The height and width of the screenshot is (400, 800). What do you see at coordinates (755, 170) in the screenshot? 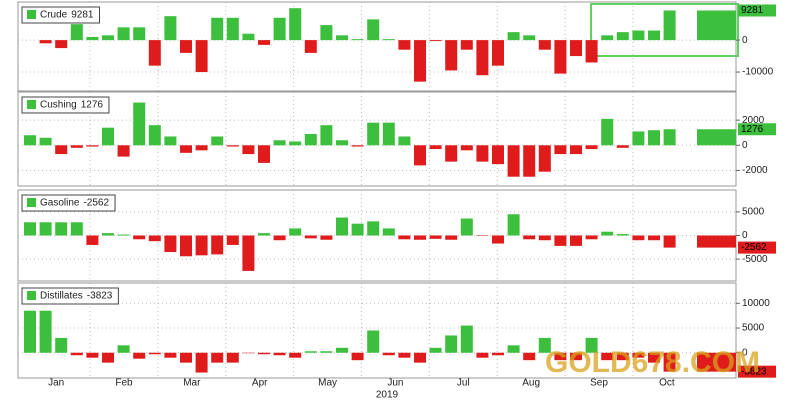
I see `y-tick-label: -2000` at bounding box center [755, 170].